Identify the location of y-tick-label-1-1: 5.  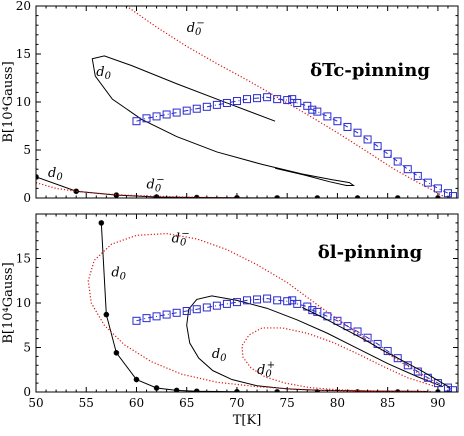
(27, 348).